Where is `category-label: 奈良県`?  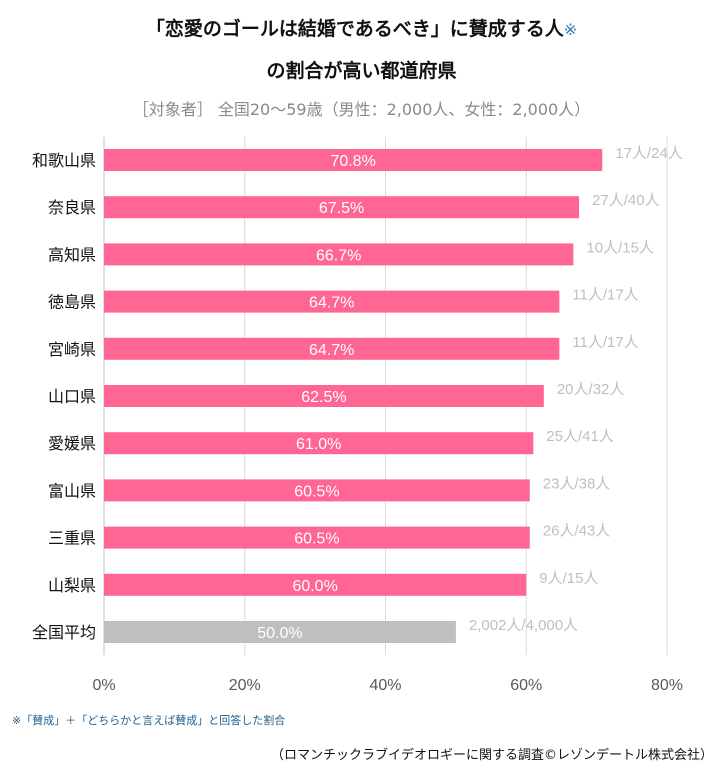 category-label: 奈良県 is located at coordinates (72, 207).